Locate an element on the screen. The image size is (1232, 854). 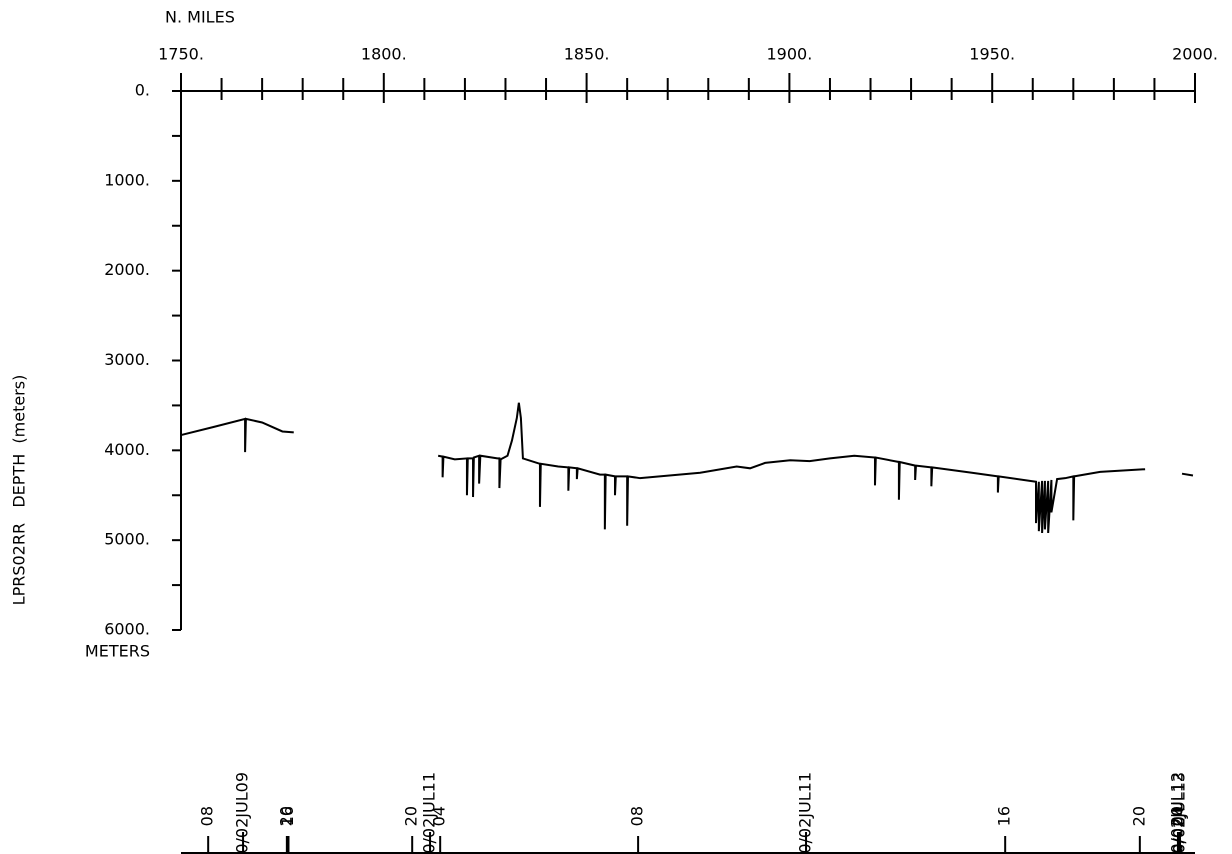
date-label: 0000/02JUL13 is located at coordinates (1178, 813).